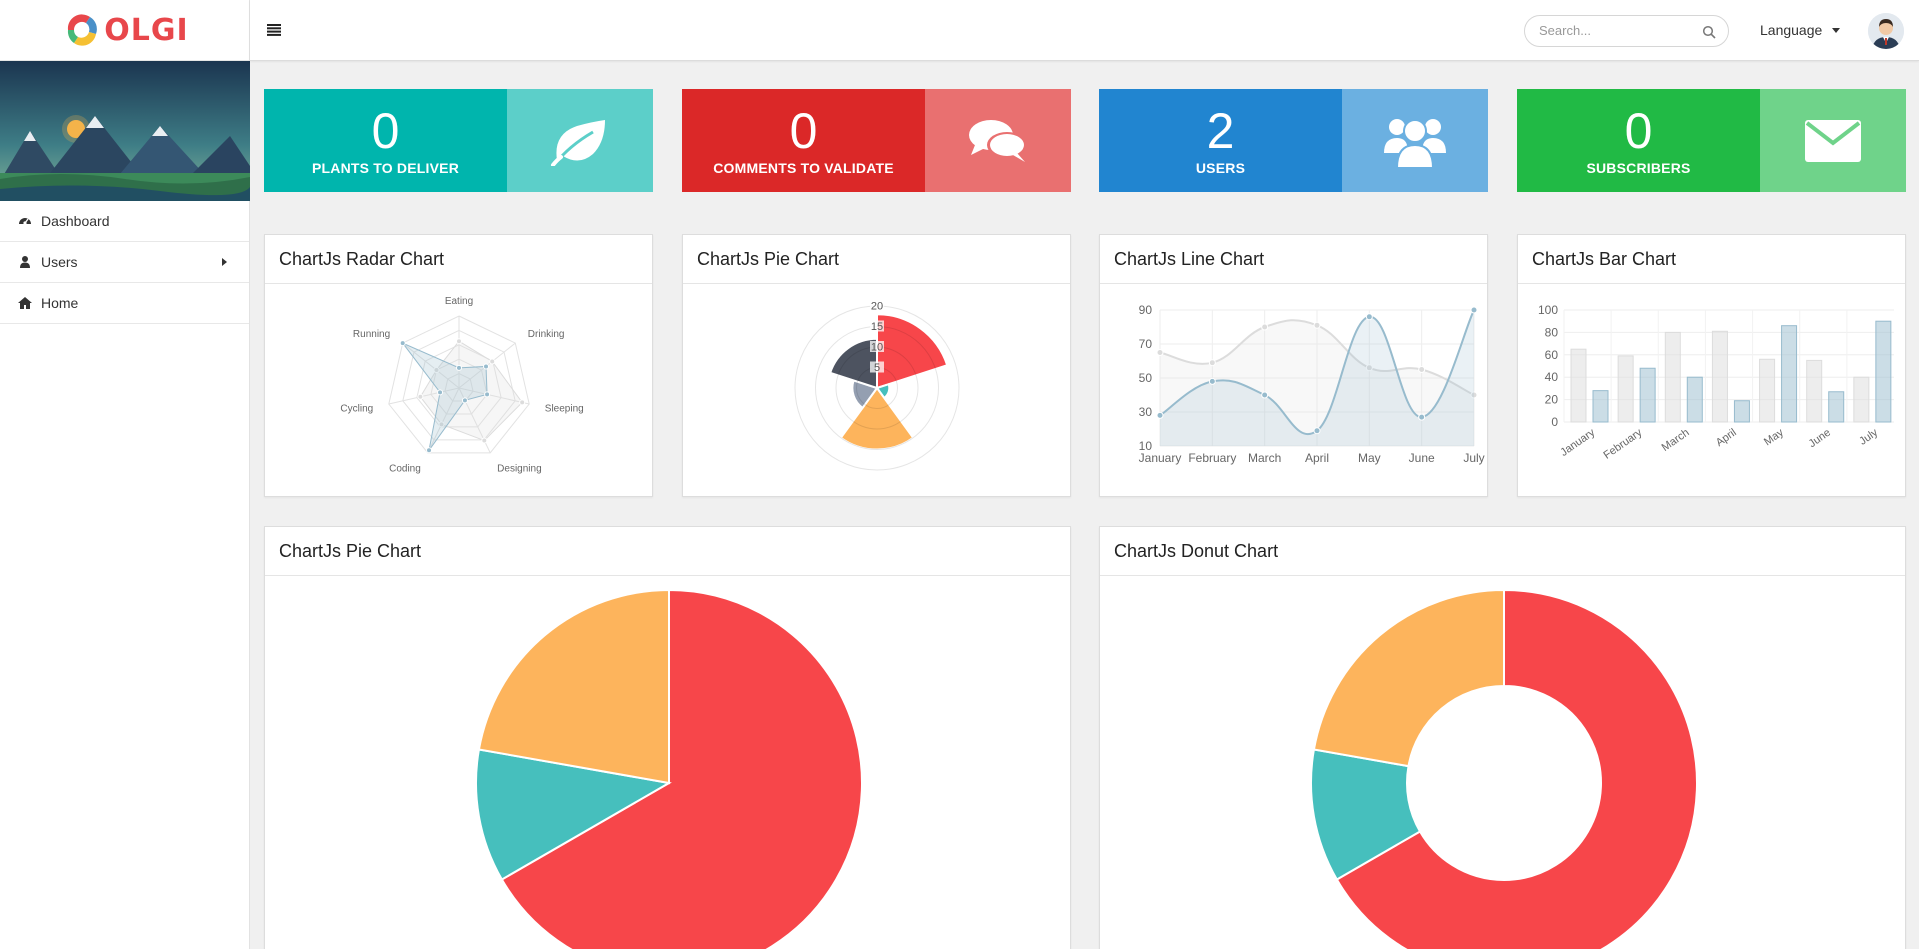 The width and height of the screenshot is (1919, 949). Describe the element at coordinates (1868, 436) in the screenshot. I see `bar-x-tick-label: July` at that location.